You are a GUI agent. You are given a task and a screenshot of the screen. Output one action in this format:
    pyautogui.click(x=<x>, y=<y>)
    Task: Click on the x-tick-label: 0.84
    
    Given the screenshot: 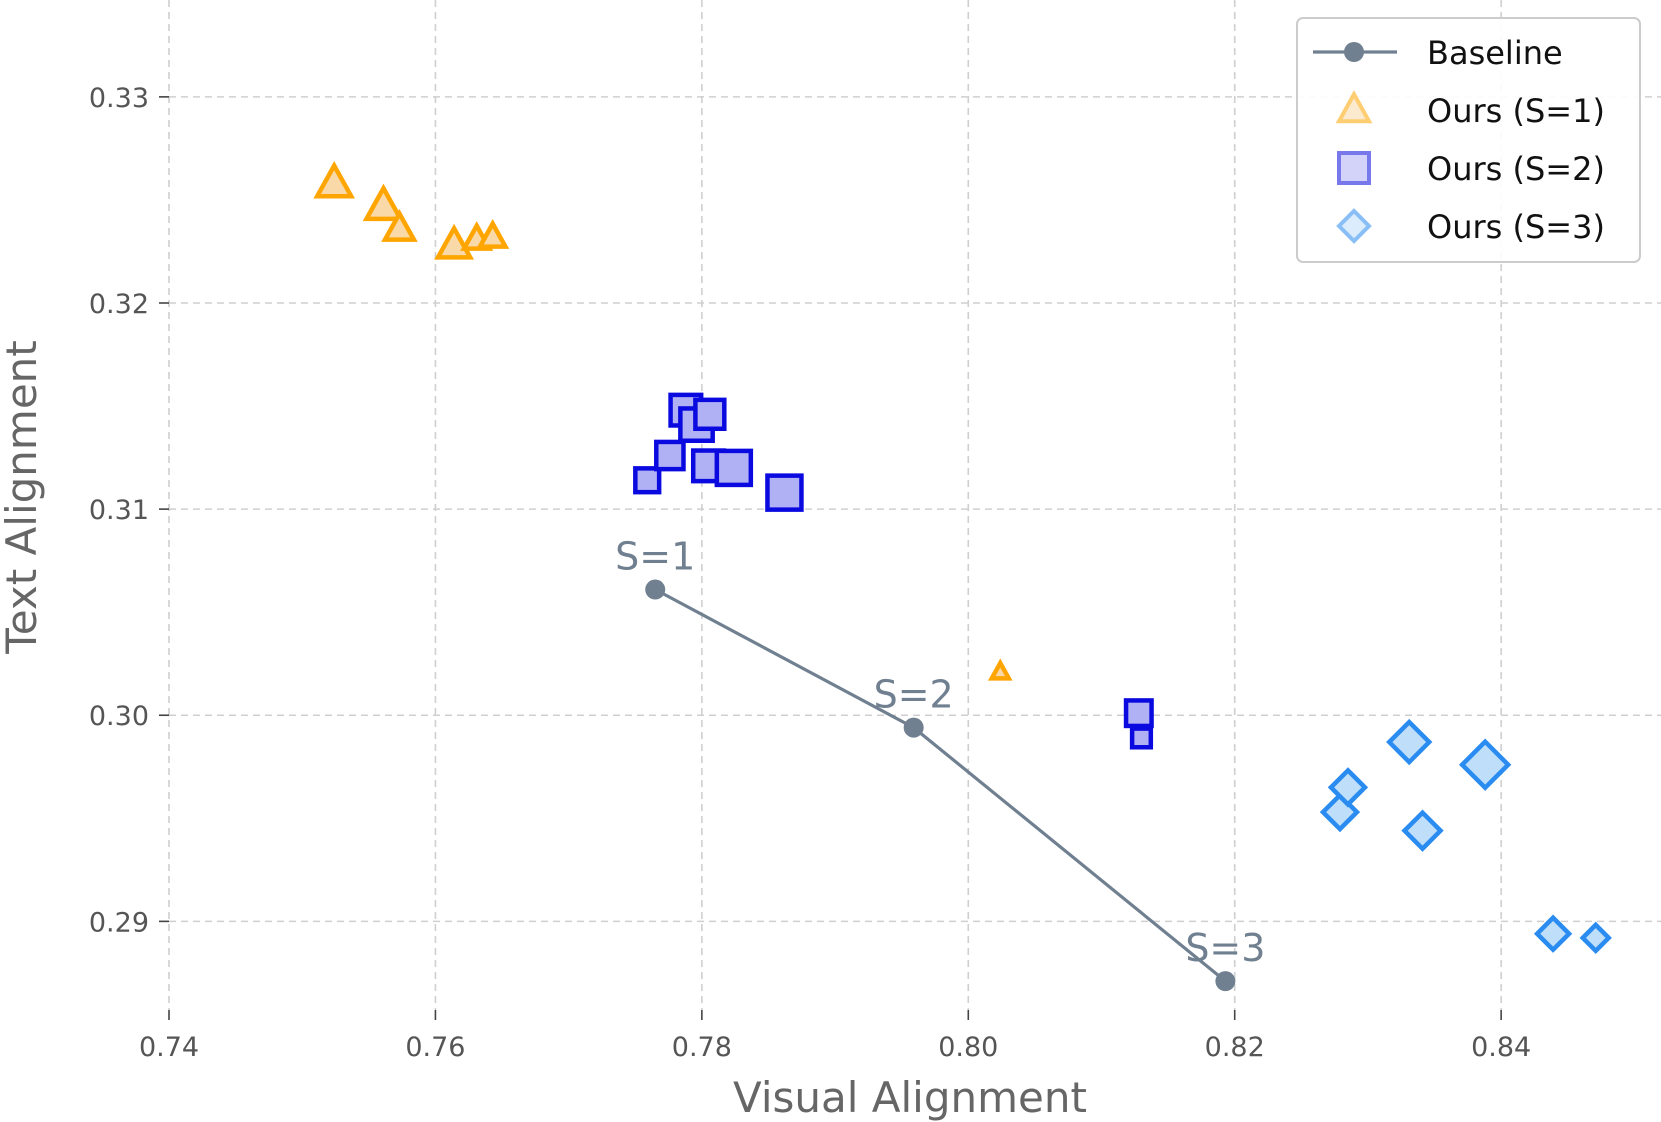 What is the action you would take?
    pyautogui.click(x=1501, y=1047)
    